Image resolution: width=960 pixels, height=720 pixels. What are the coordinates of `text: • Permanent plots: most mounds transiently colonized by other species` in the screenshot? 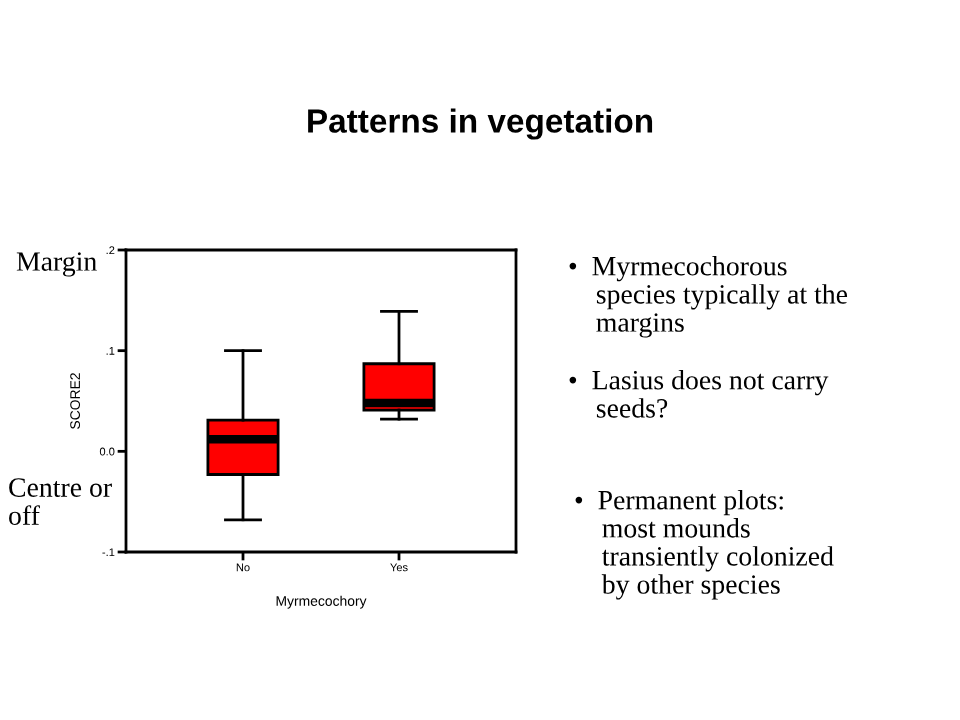 It's located at (704, 545).